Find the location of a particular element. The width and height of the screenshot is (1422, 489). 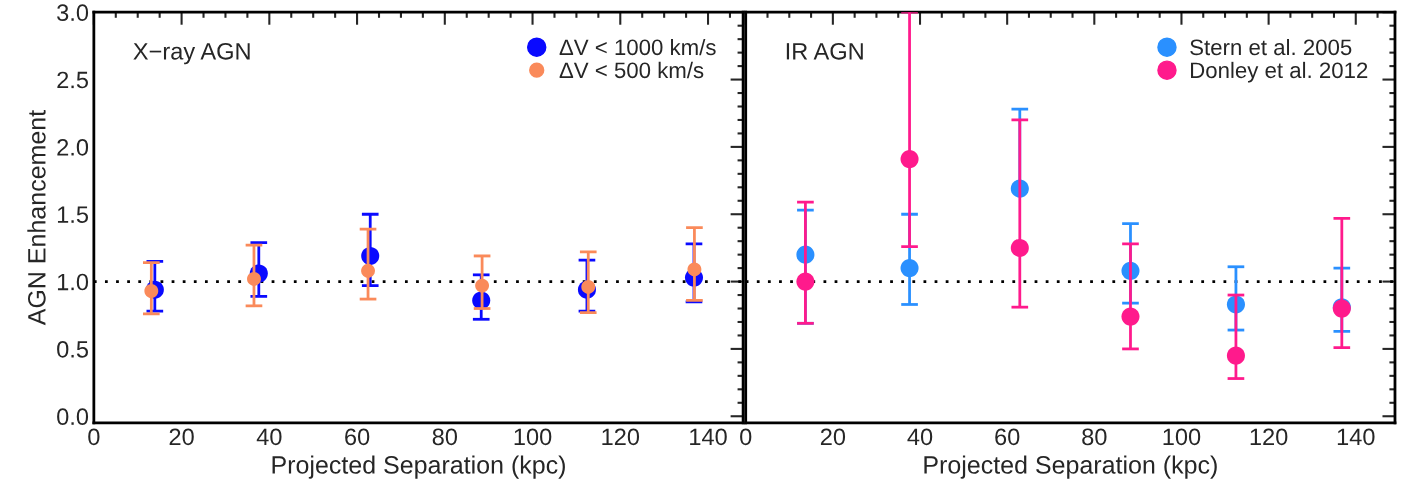

y-tick-label: 0.5 is located at coordinates (72, 349).